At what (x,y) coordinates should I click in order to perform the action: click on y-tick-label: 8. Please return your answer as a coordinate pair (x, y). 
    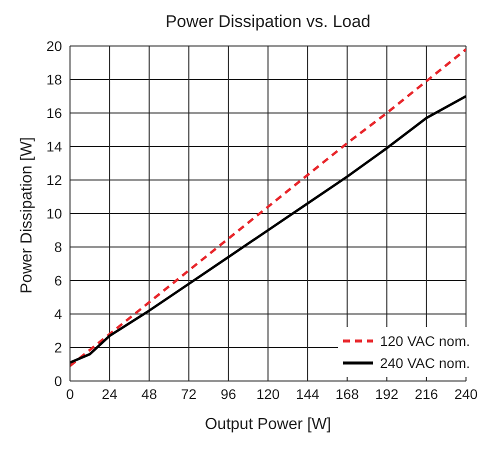
    Looking at the image, I should click on (58, 246).